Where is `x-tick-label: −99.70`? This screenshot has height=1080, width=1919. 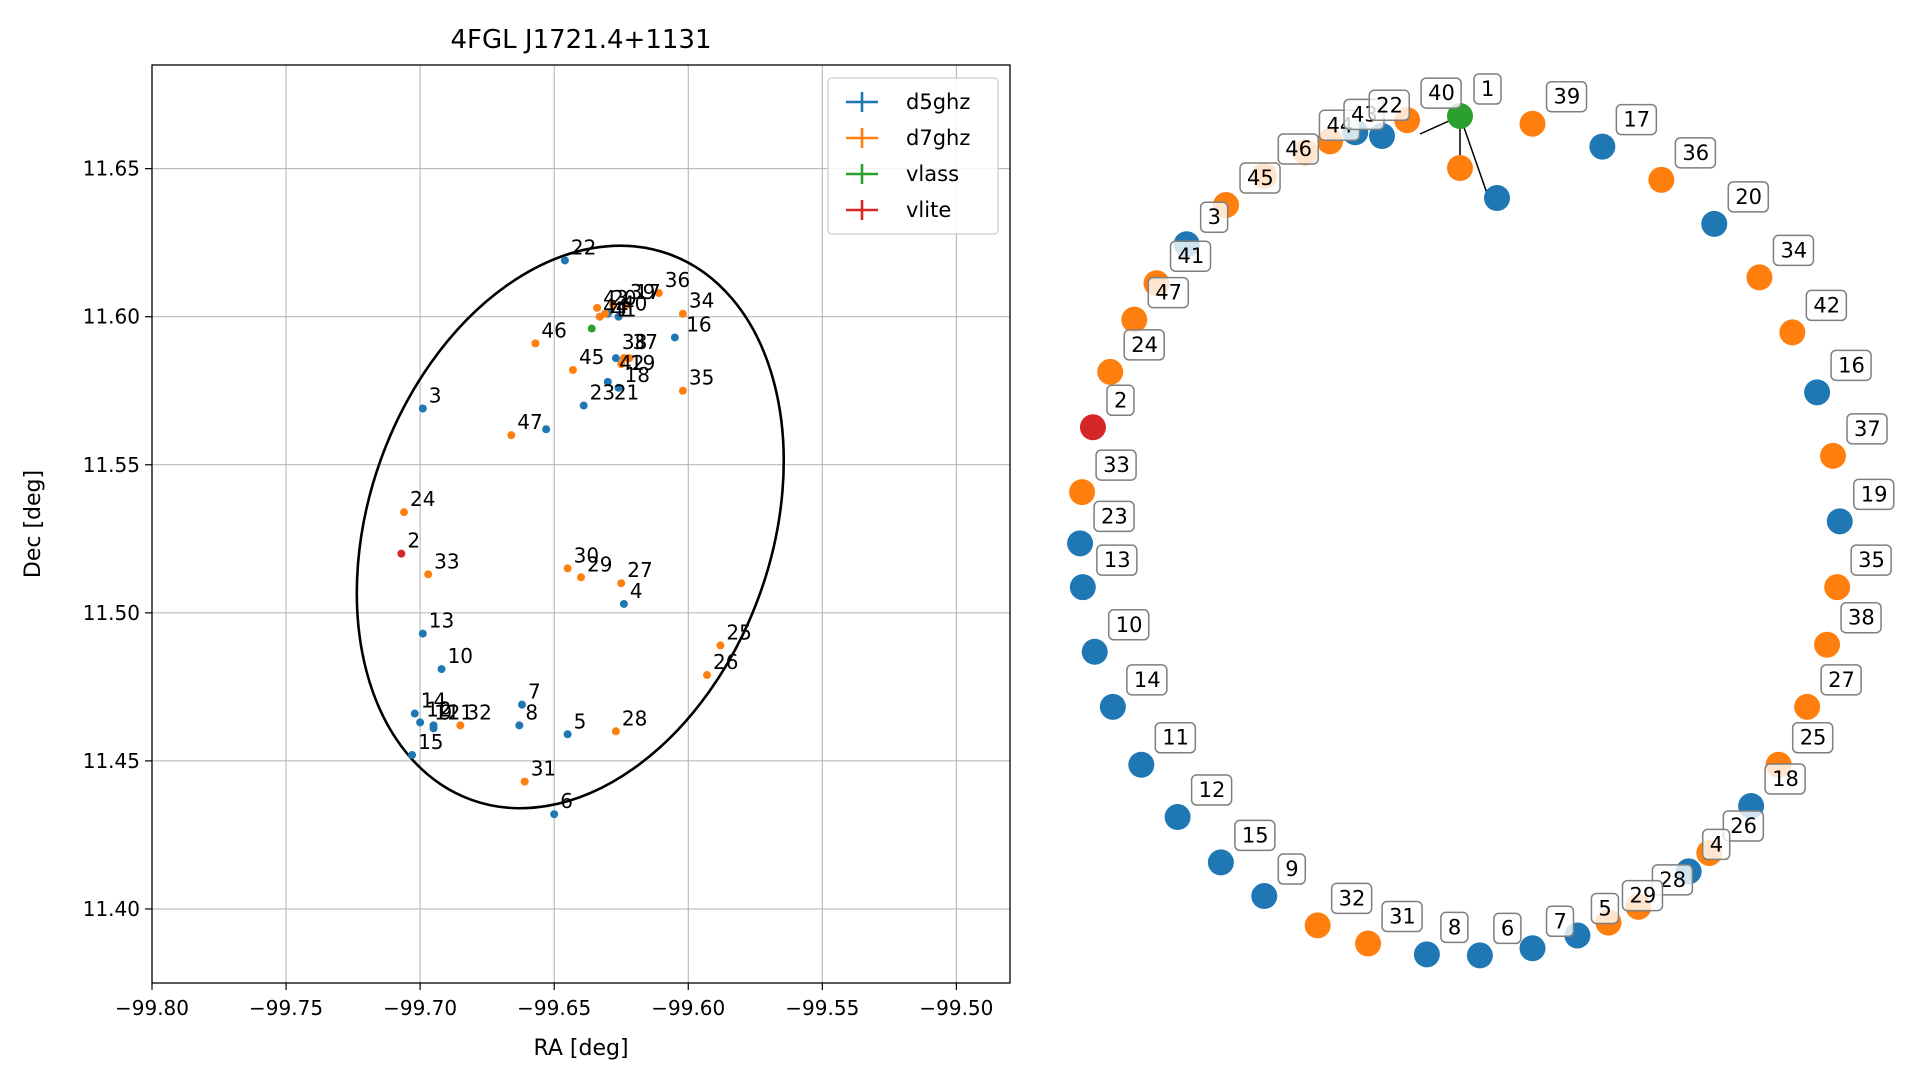 x-tick-label: −99.70 is located at coordinates (420, 1008).